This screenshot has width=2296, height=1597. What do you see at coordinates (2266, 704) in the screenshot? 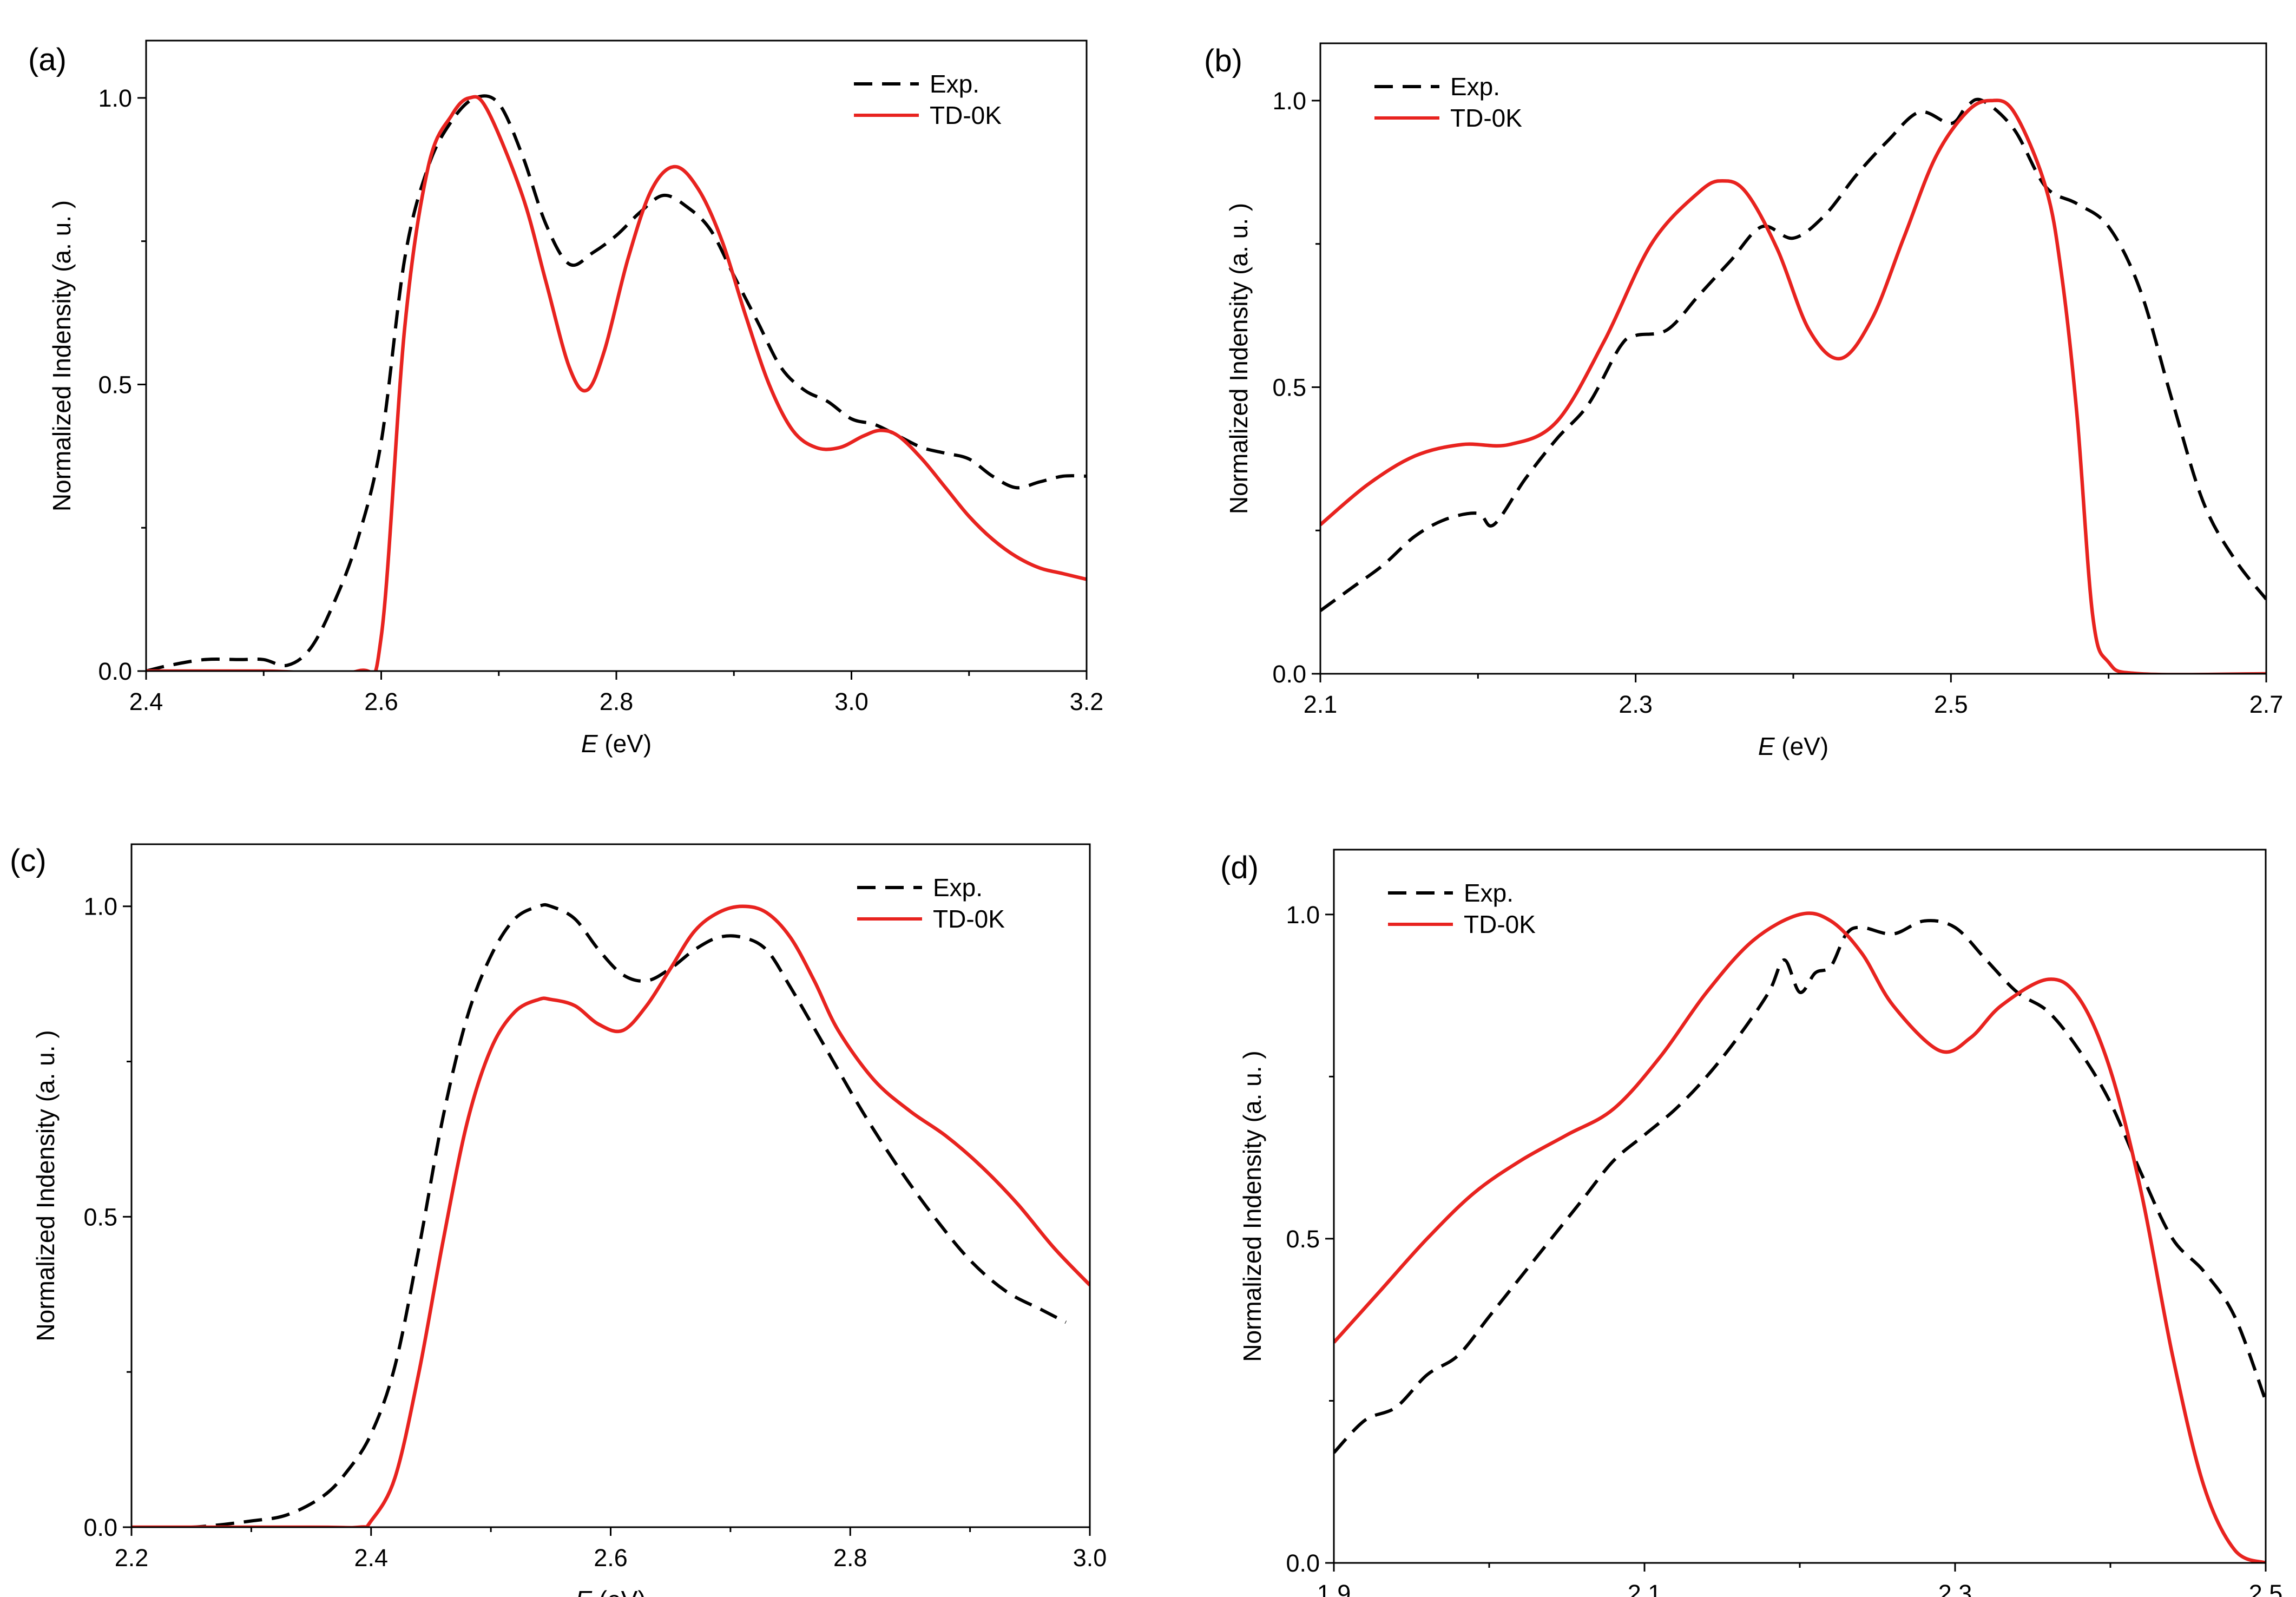
I see `x-tick-label: 2.7` at bounding box center [2266, 704].